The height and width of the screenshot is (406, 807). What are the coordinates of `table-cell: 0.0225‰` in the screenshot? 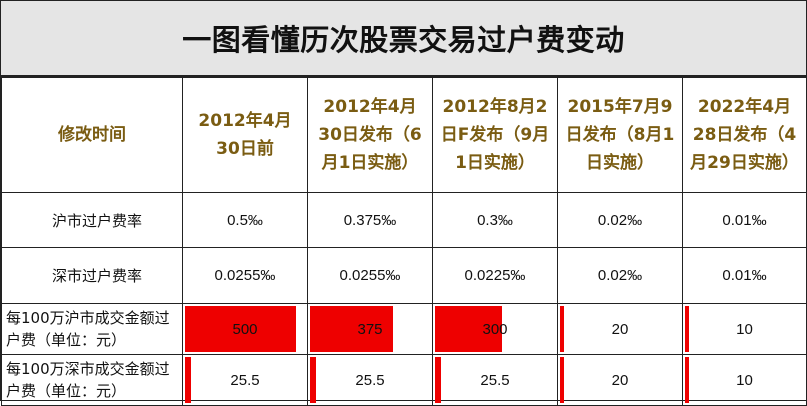 It's located at (495, 275).